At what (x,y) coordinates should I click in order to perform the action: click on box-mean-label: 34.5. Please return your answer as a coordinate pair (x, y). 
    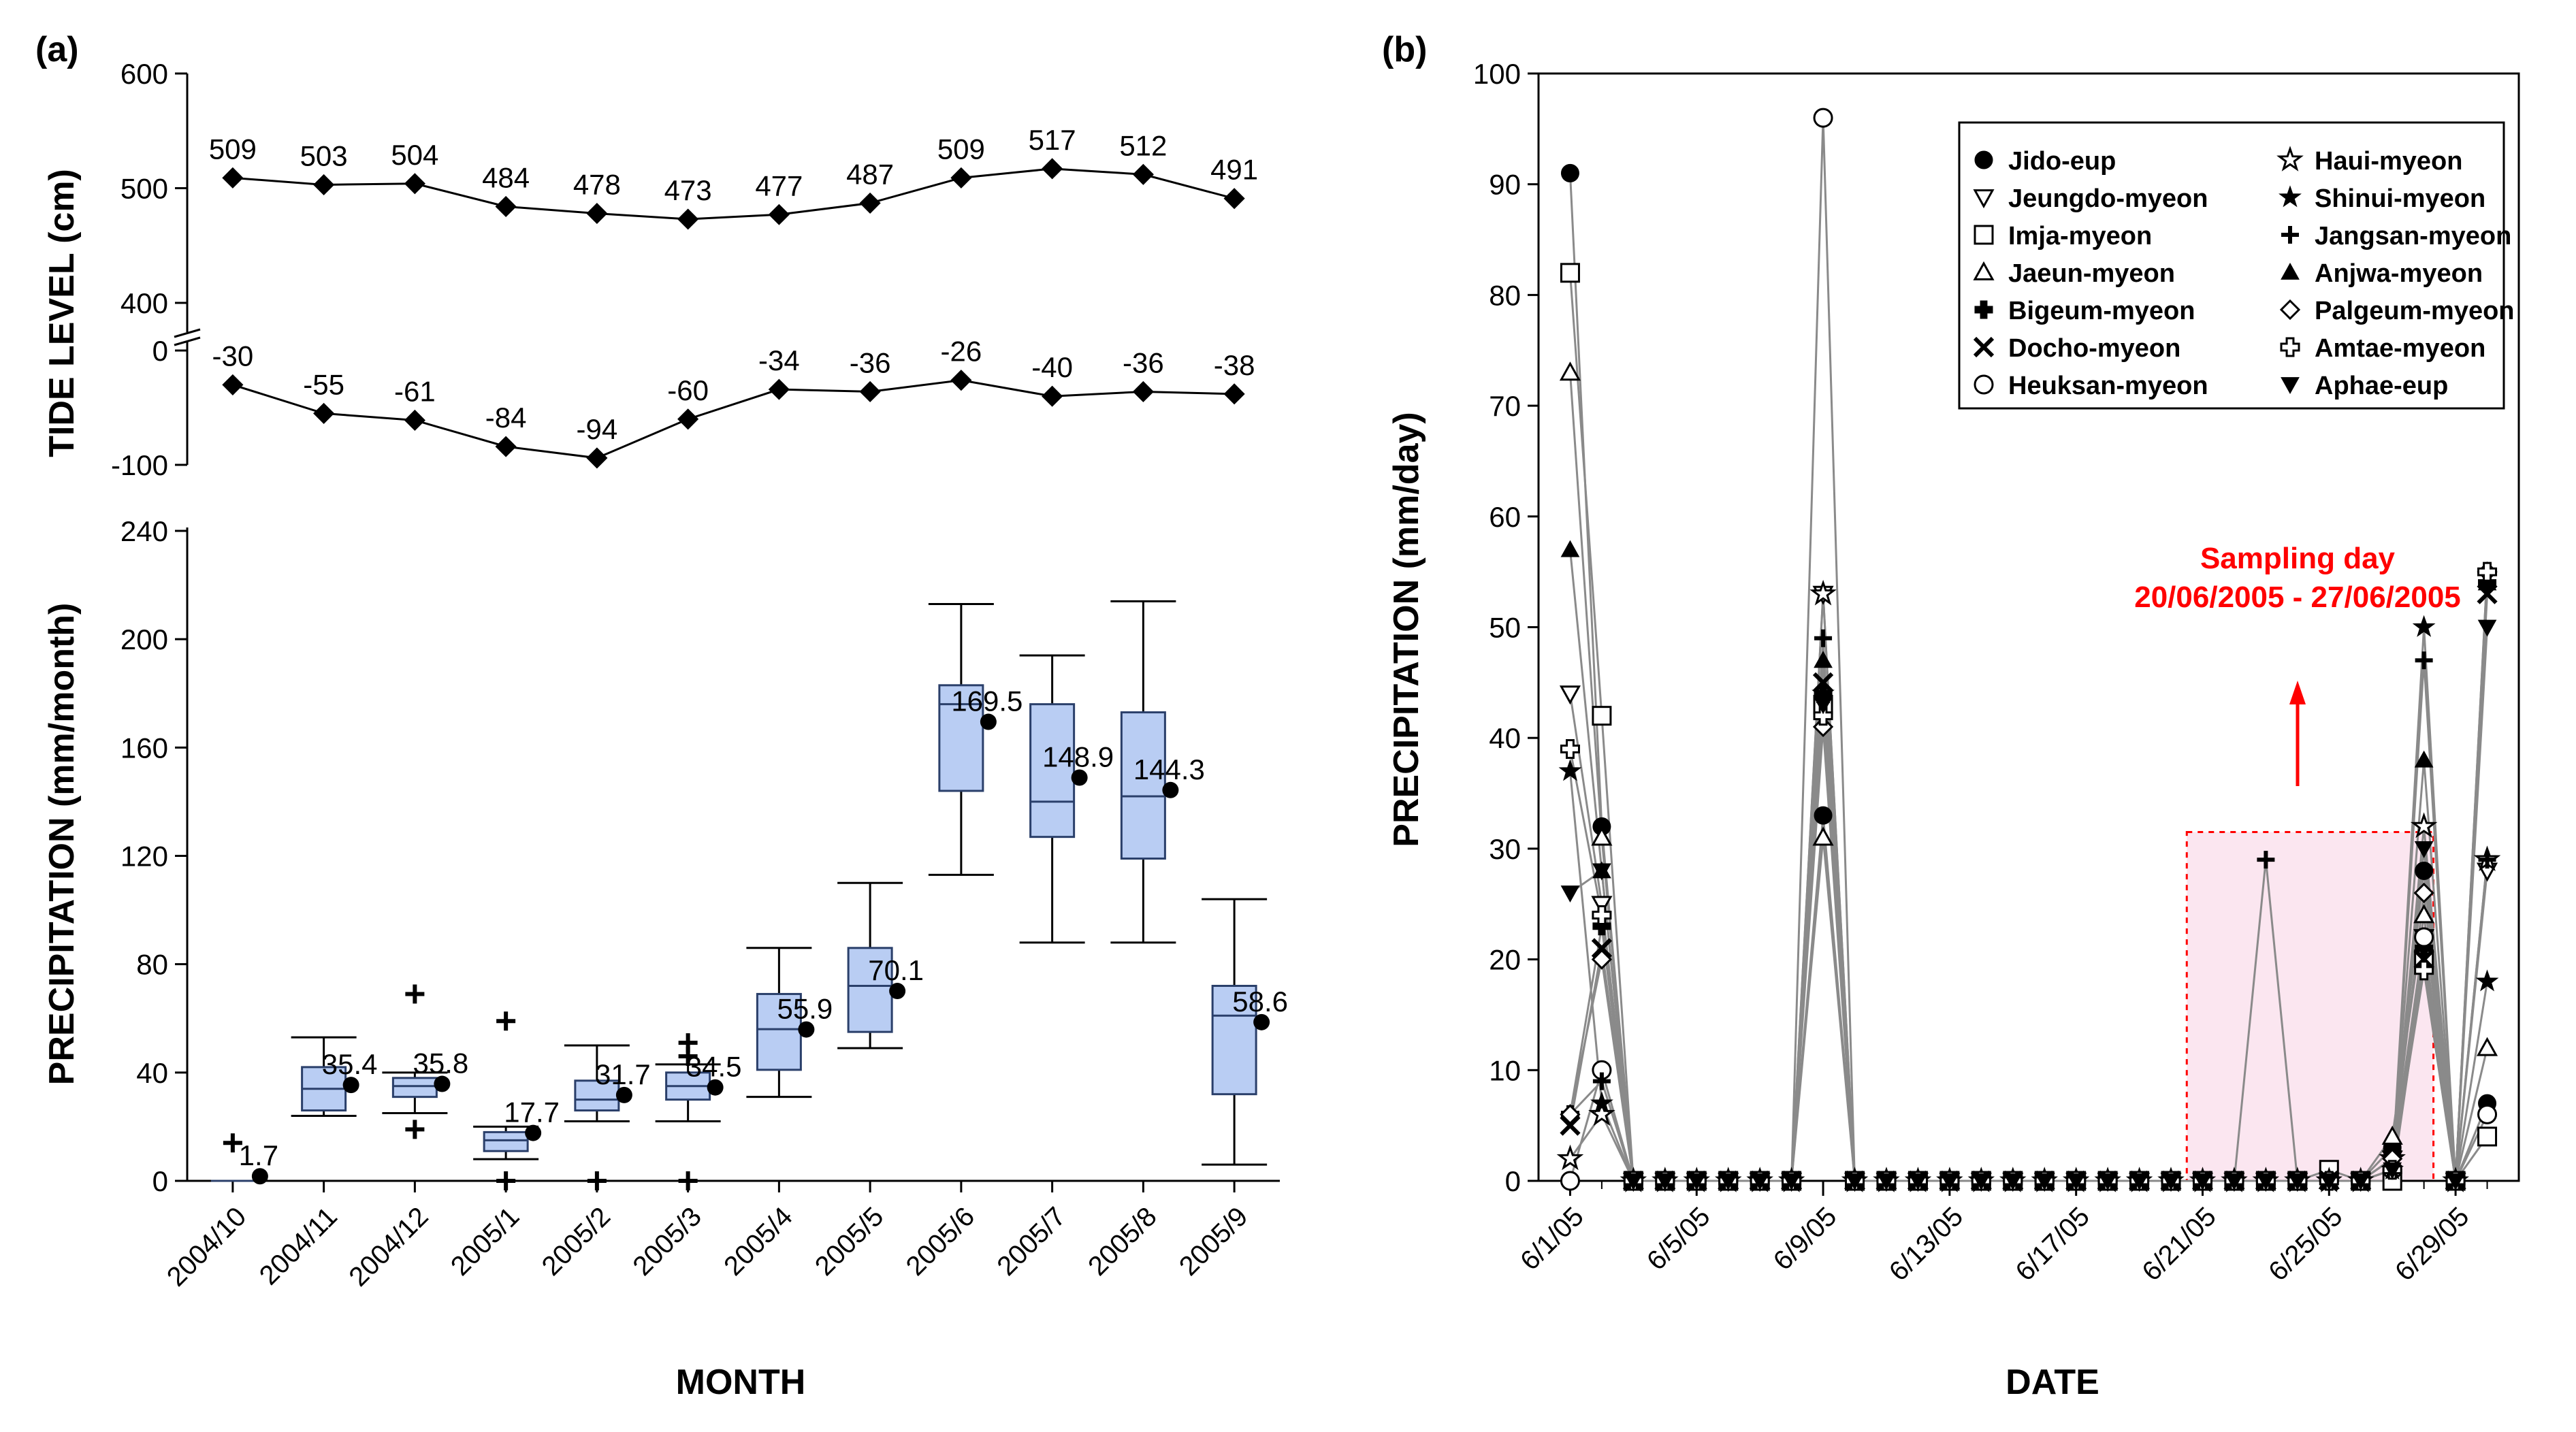
    Looking at the image, I should click on (714, 1067).